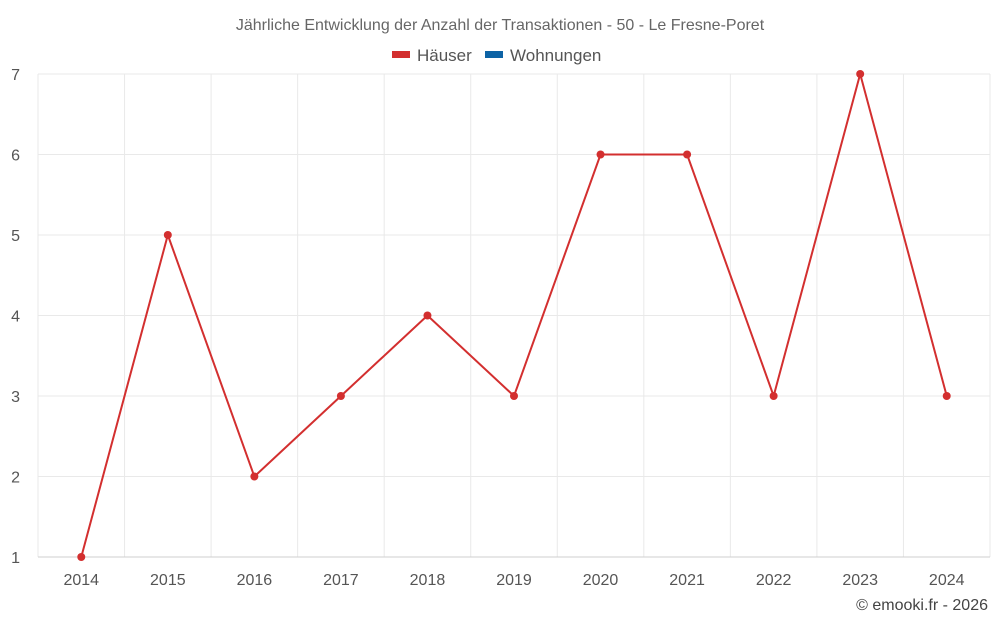  I want to click on x-tick-label: 2023, so click(860, 580).